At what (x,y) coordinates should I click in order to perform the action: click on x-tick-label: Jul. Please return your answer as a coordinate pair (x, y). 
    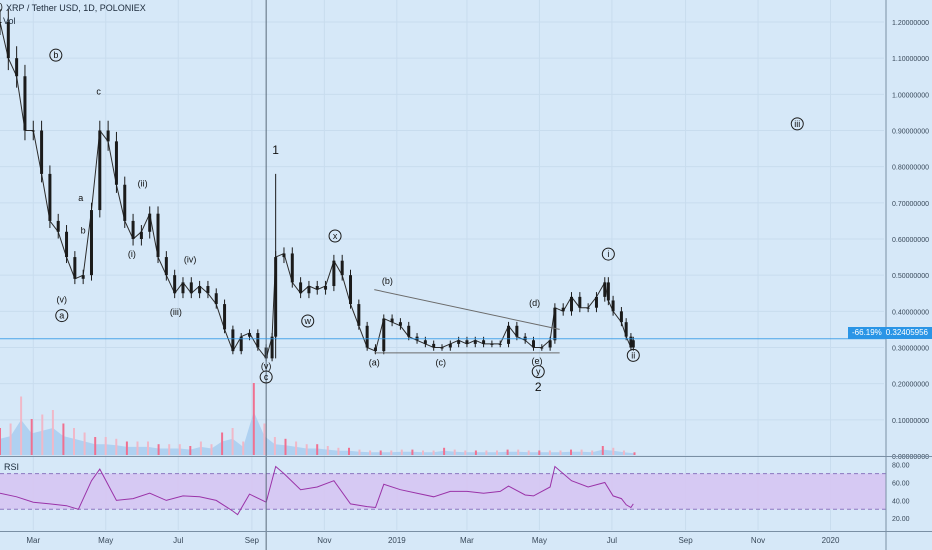
    Looking at the image, I should click on (612, 540).